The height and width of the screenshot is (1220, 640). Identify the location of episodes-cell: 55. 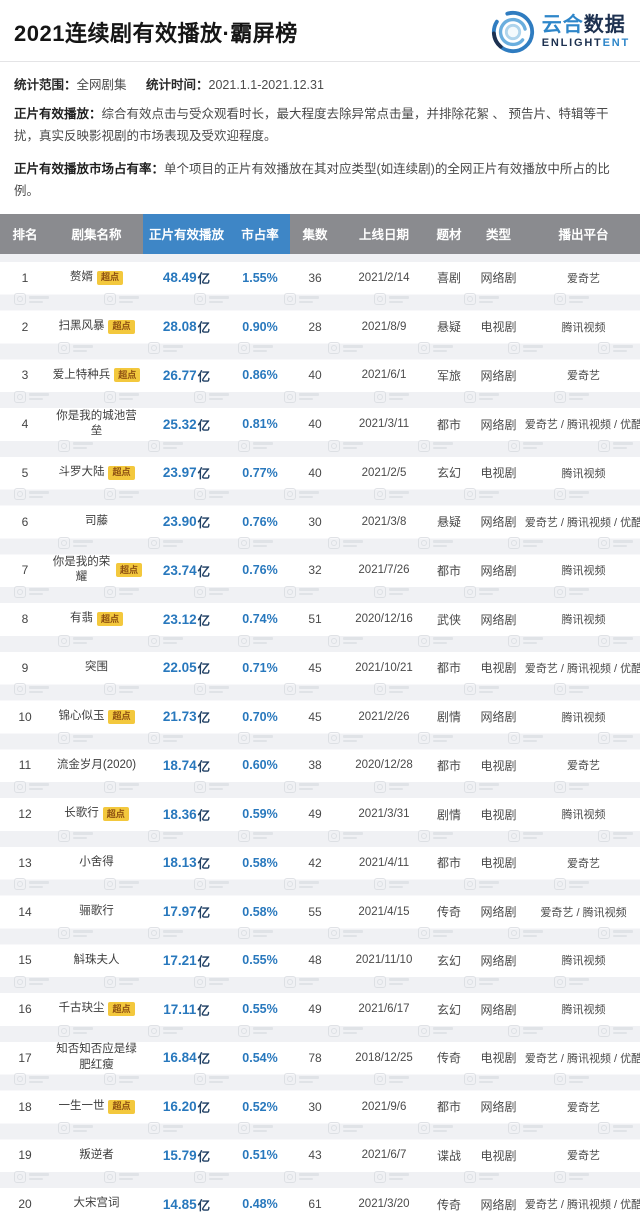
(315, 911).